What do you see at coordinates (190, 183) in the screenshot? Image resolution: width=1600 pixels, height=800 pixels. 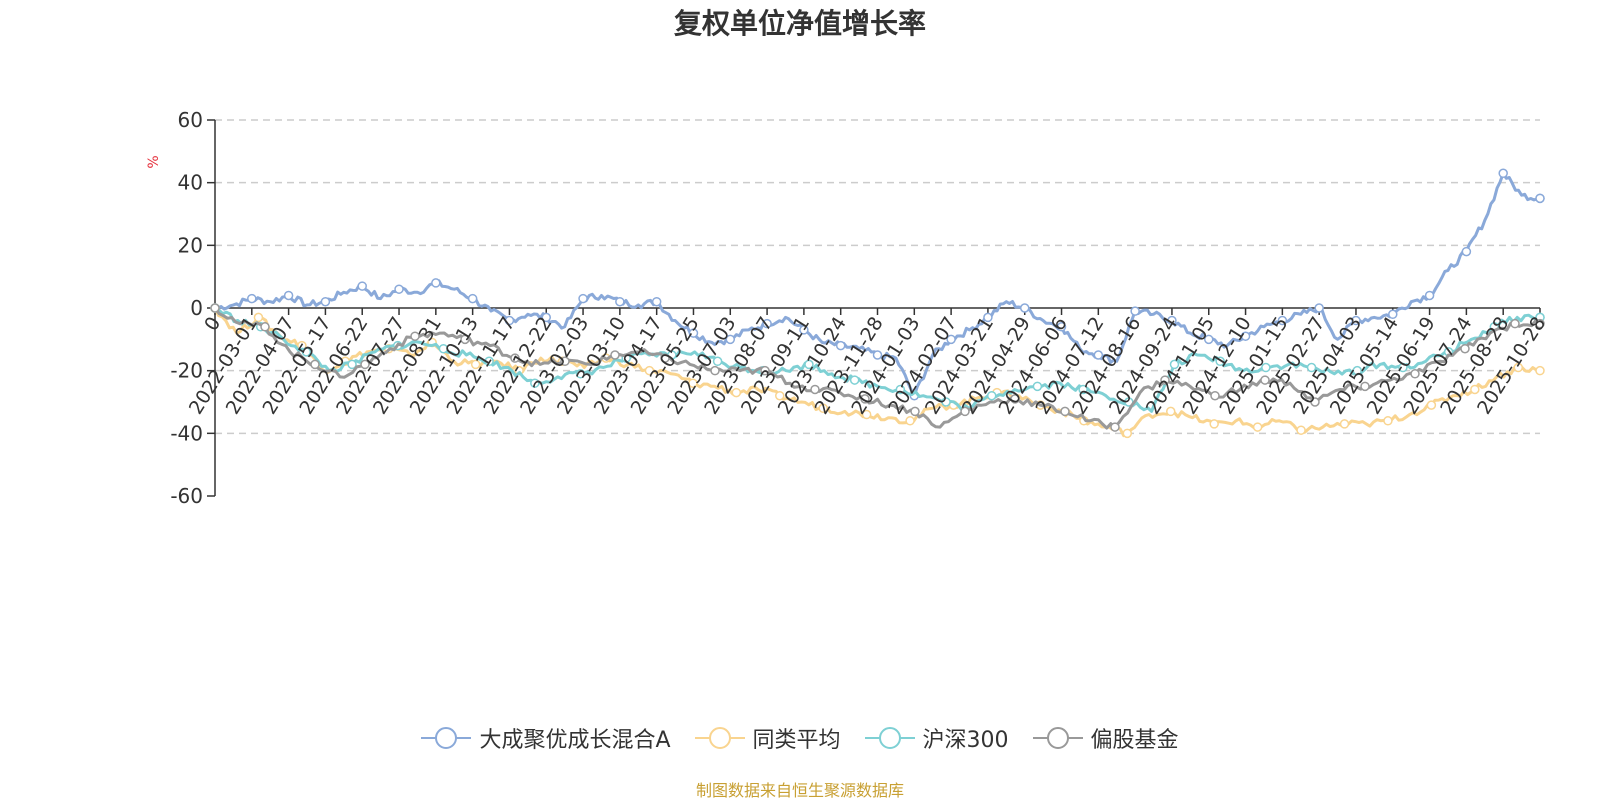 I see `y-tick-label: 40` at bounding box center [190, 183].